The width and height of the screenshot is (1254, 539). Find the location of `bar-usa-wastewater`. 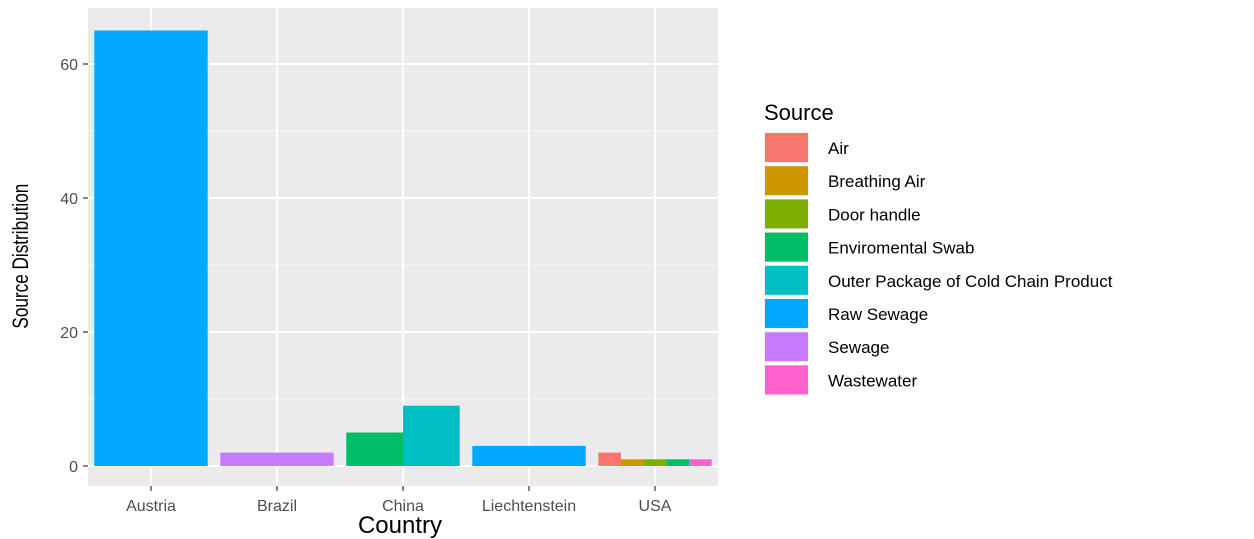

bar-usa-wastewater is located at coordinates (700, 462).